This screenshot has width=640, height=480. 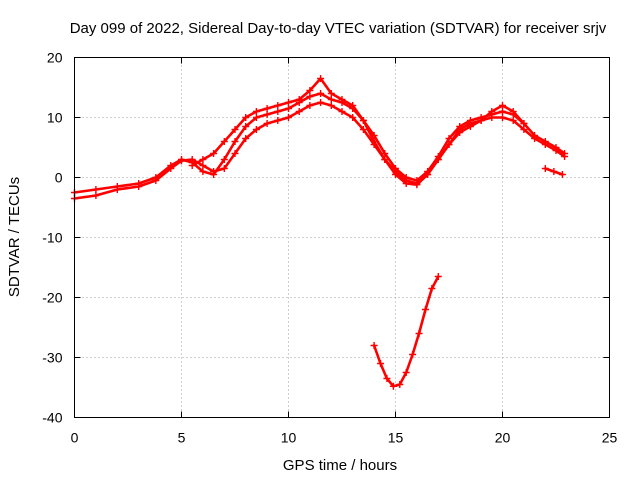 What do you see at coordinates (14, 237) in the screenshot?
I see `y-axis-label: SDTVAR / TECUs` at bounding box center [14, 237].